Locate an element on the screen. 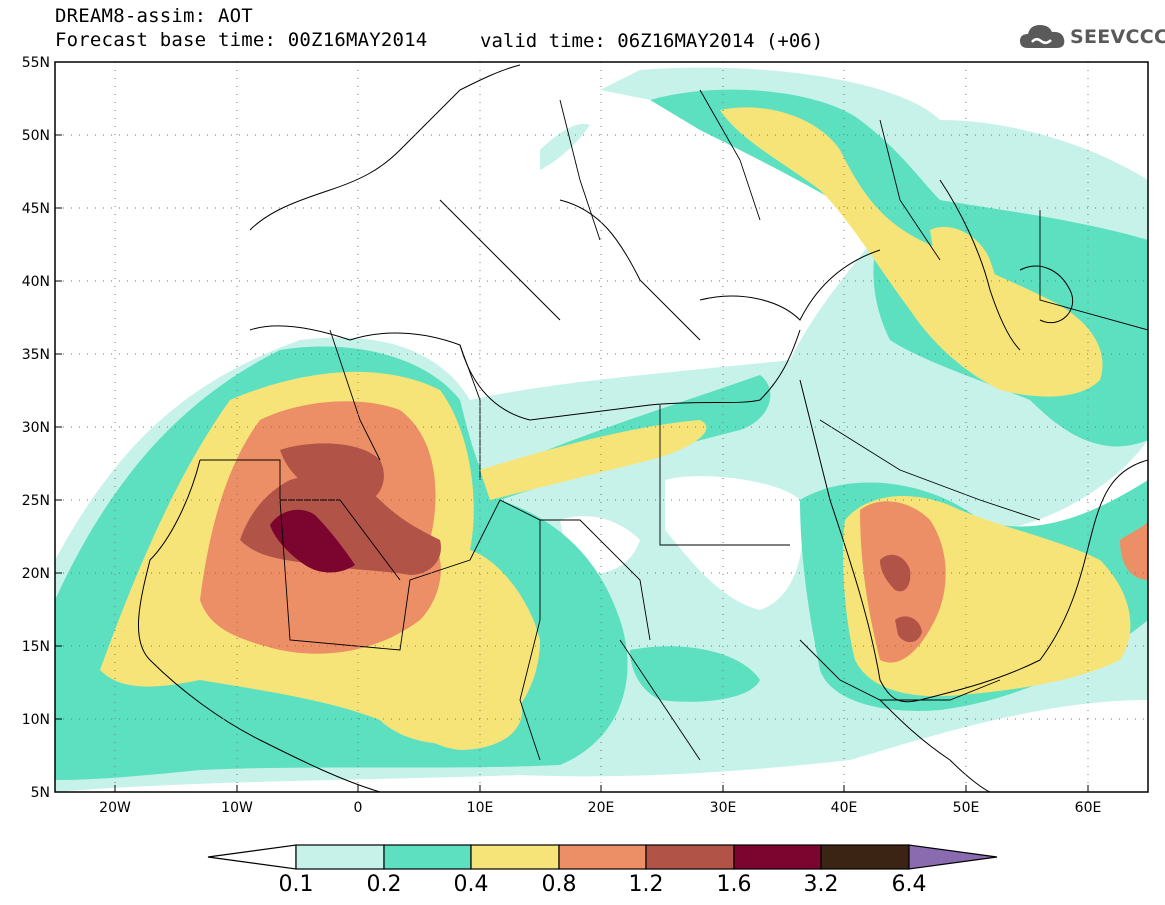 The width and height of the screenshot is (1165, 905). lon-label: 10E is located at coordinates (480, 808).